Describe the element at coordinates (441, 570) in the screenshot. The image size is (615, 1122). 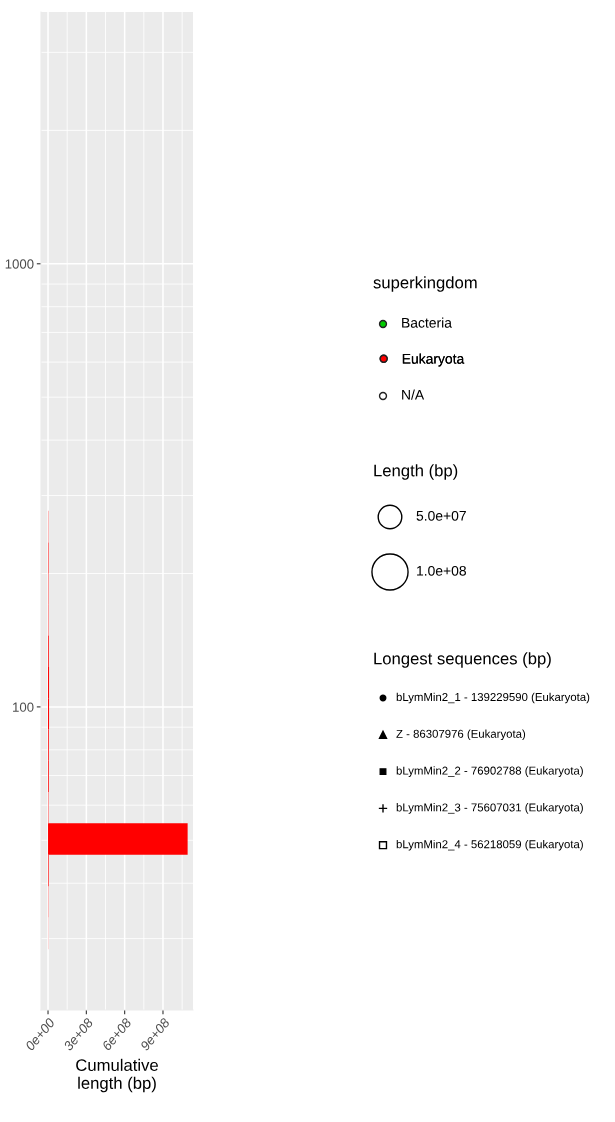
I see `text: 1.0e+08` at that location.